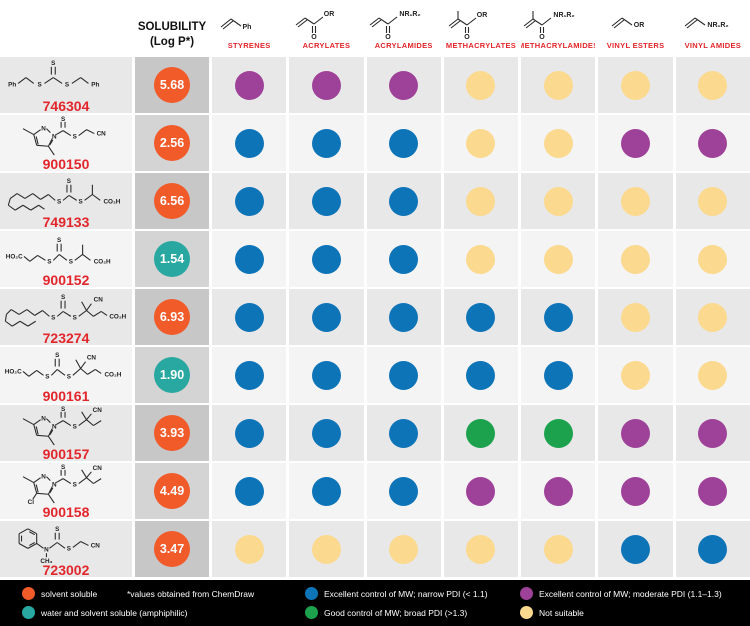 This screenshot has width=750, height=626. What do you see at coordinates (481, 143) in the screenshot?
I see `rating-cell-900150-methacrylates` at bounding box center [481, 143].